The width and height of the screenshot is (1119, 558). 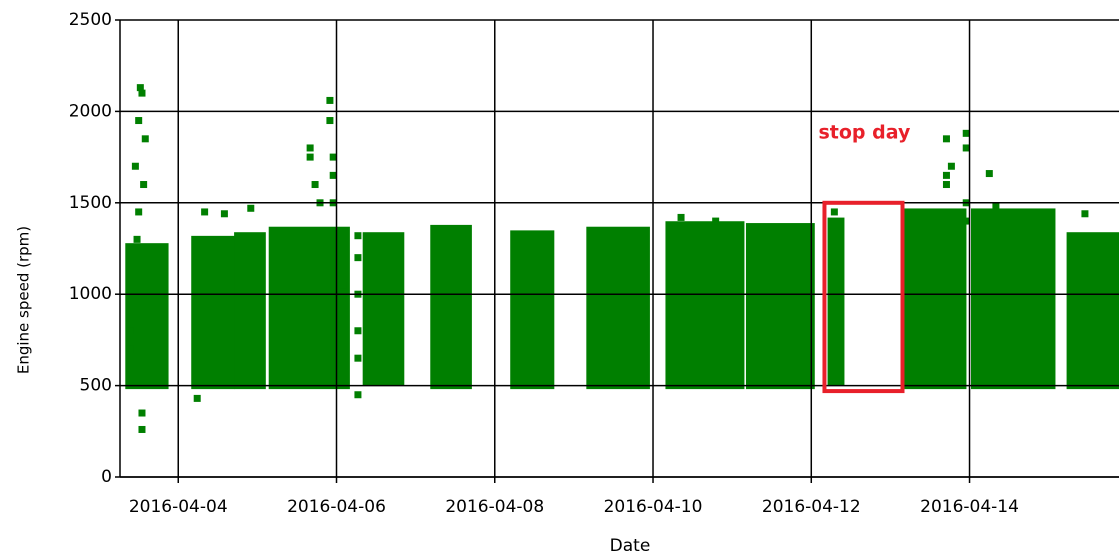 What do you see at coordinates (90, 203) in the screenshot?
I see `y-tick-label: 1500` at bounding box center [90, 203].